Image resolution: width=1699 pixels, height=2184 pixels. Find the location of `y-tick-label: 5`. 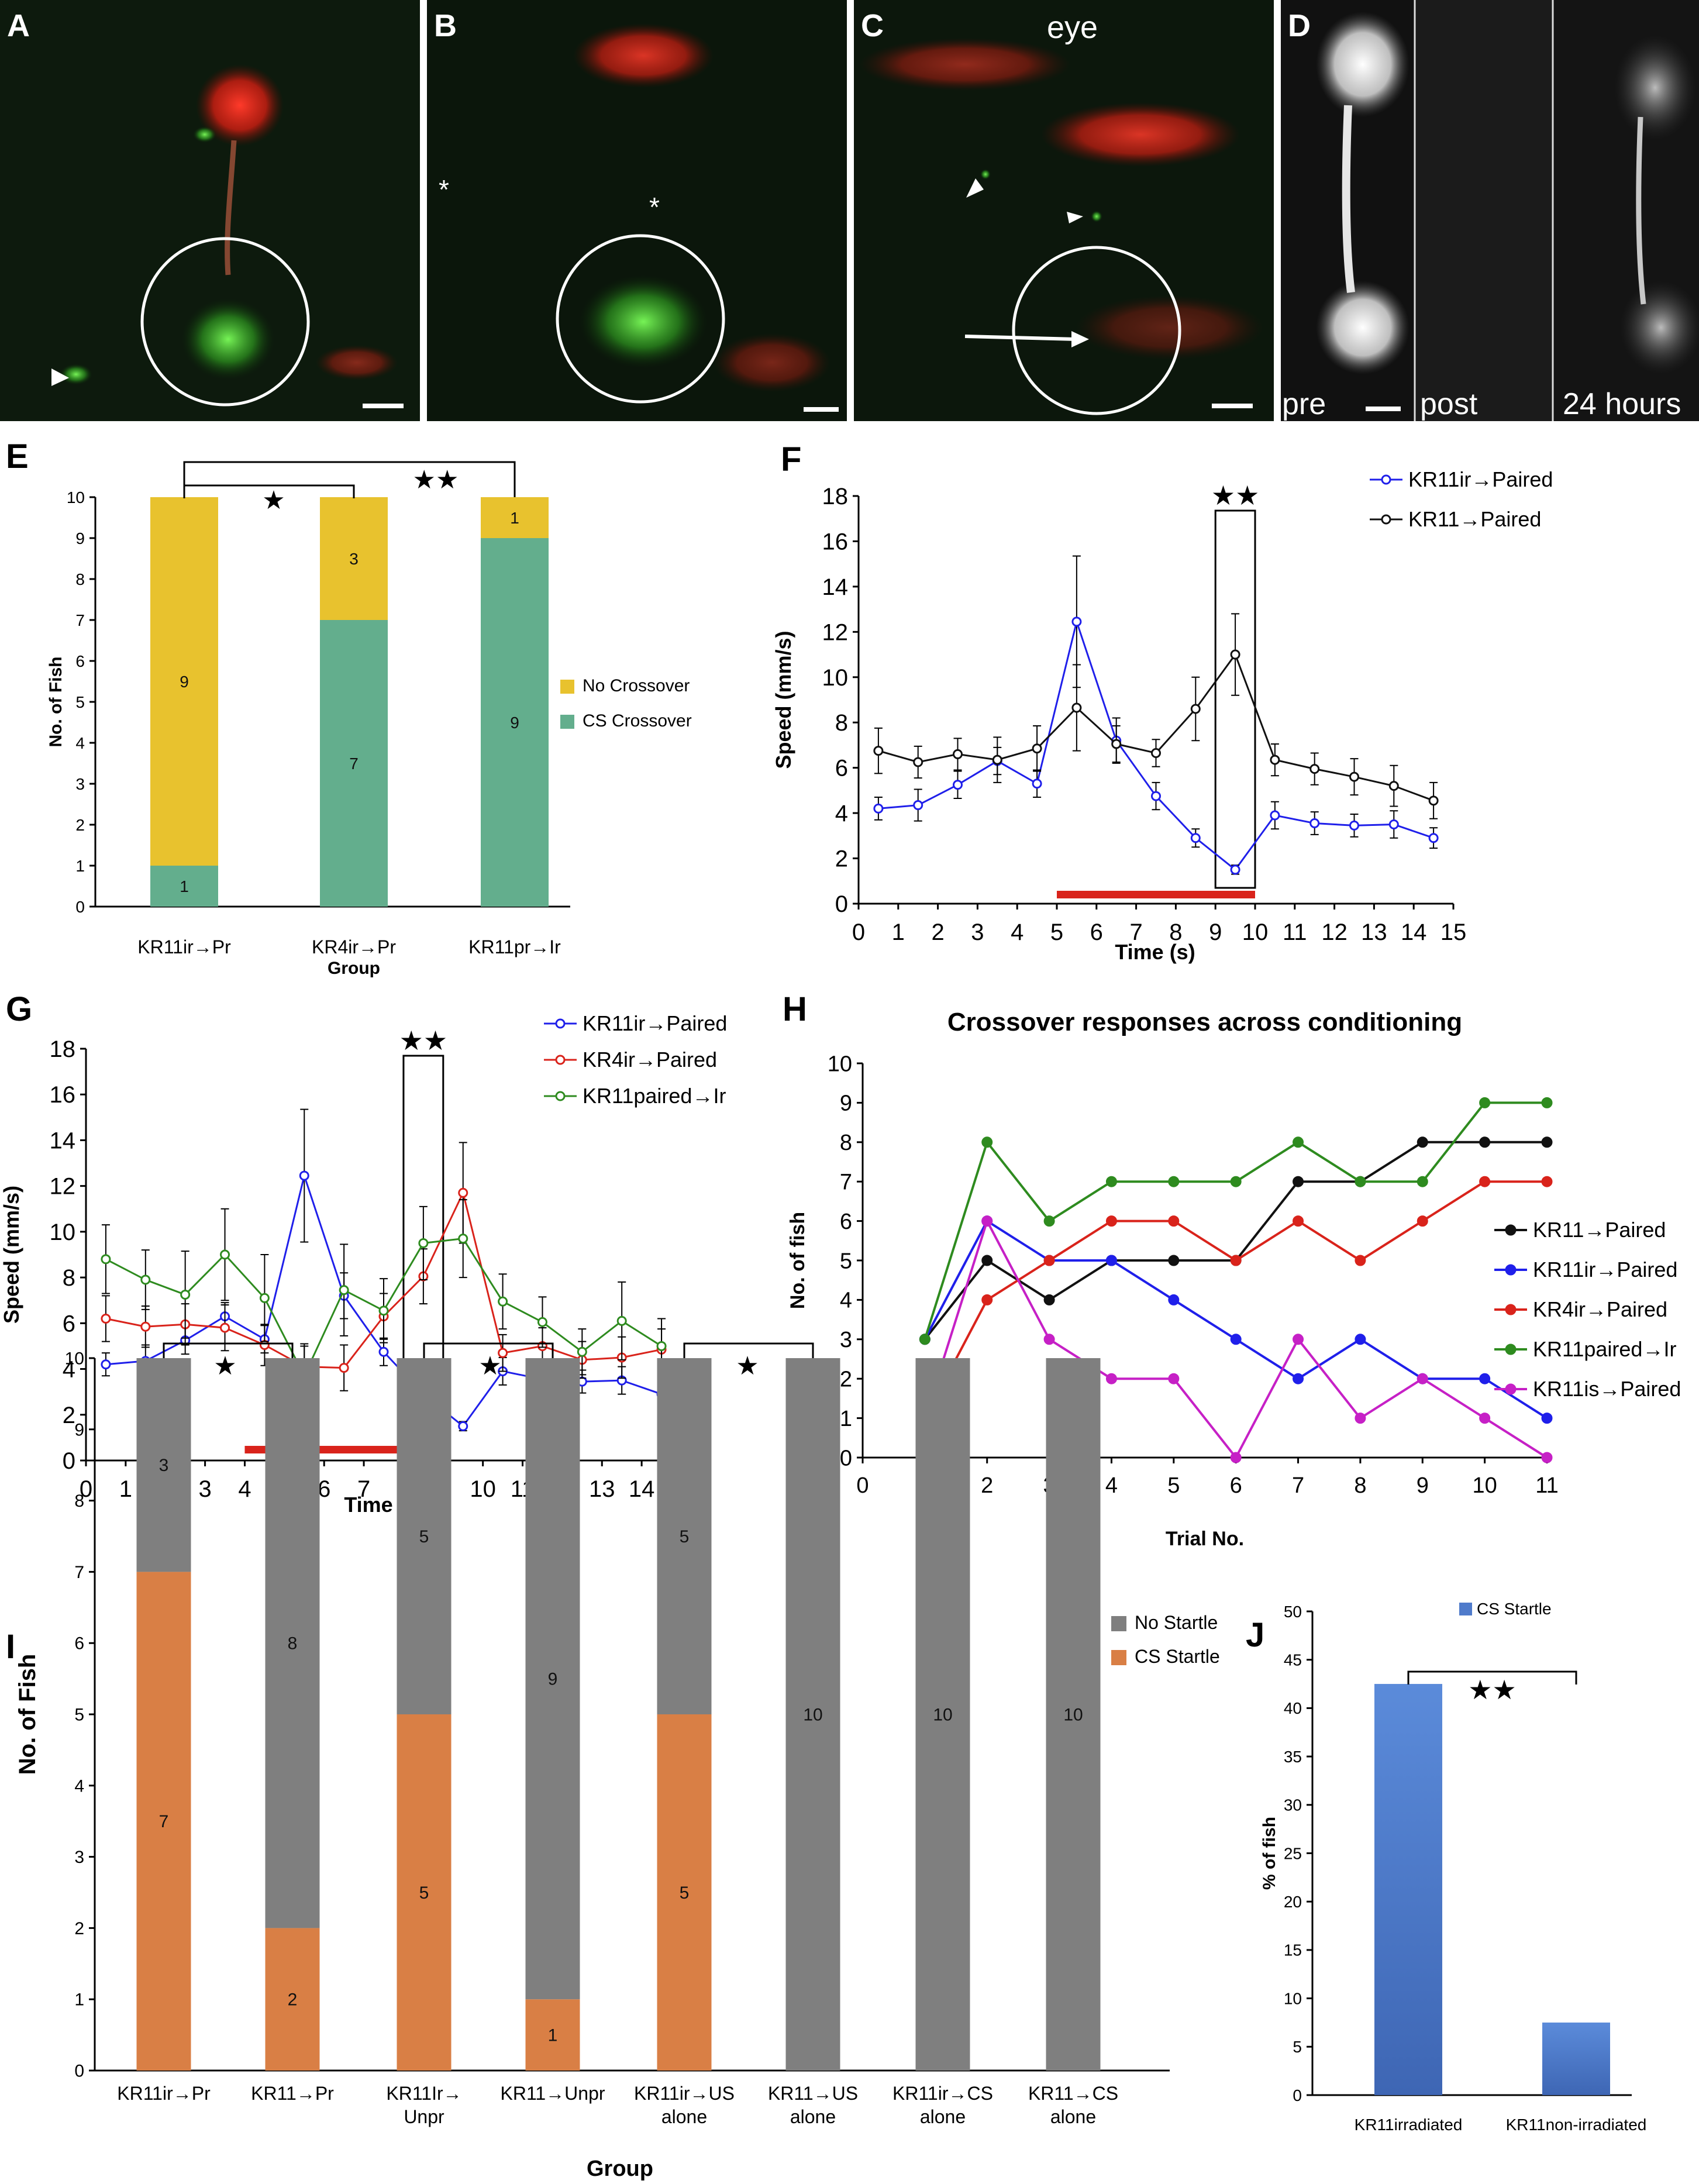

y-tick-label: 5 is located at coordinates (846, 1261).